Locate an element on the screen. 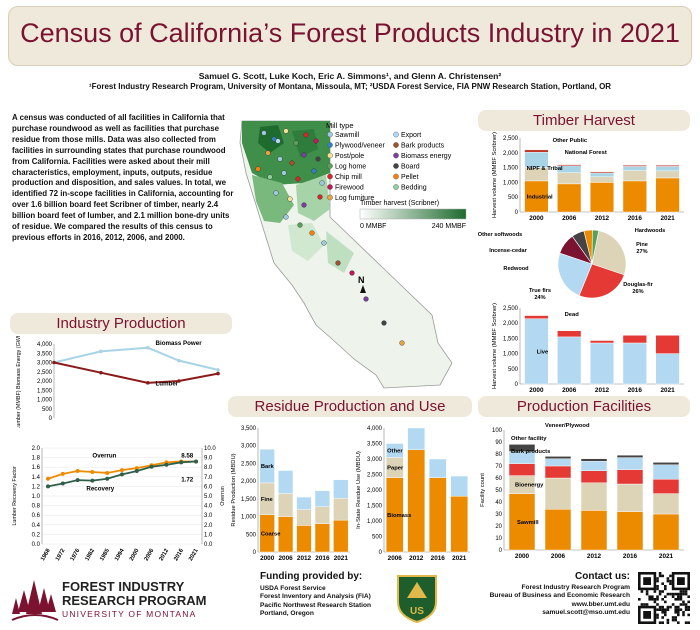  x-tick-label: 1982 is located at coordinates (90, 555).